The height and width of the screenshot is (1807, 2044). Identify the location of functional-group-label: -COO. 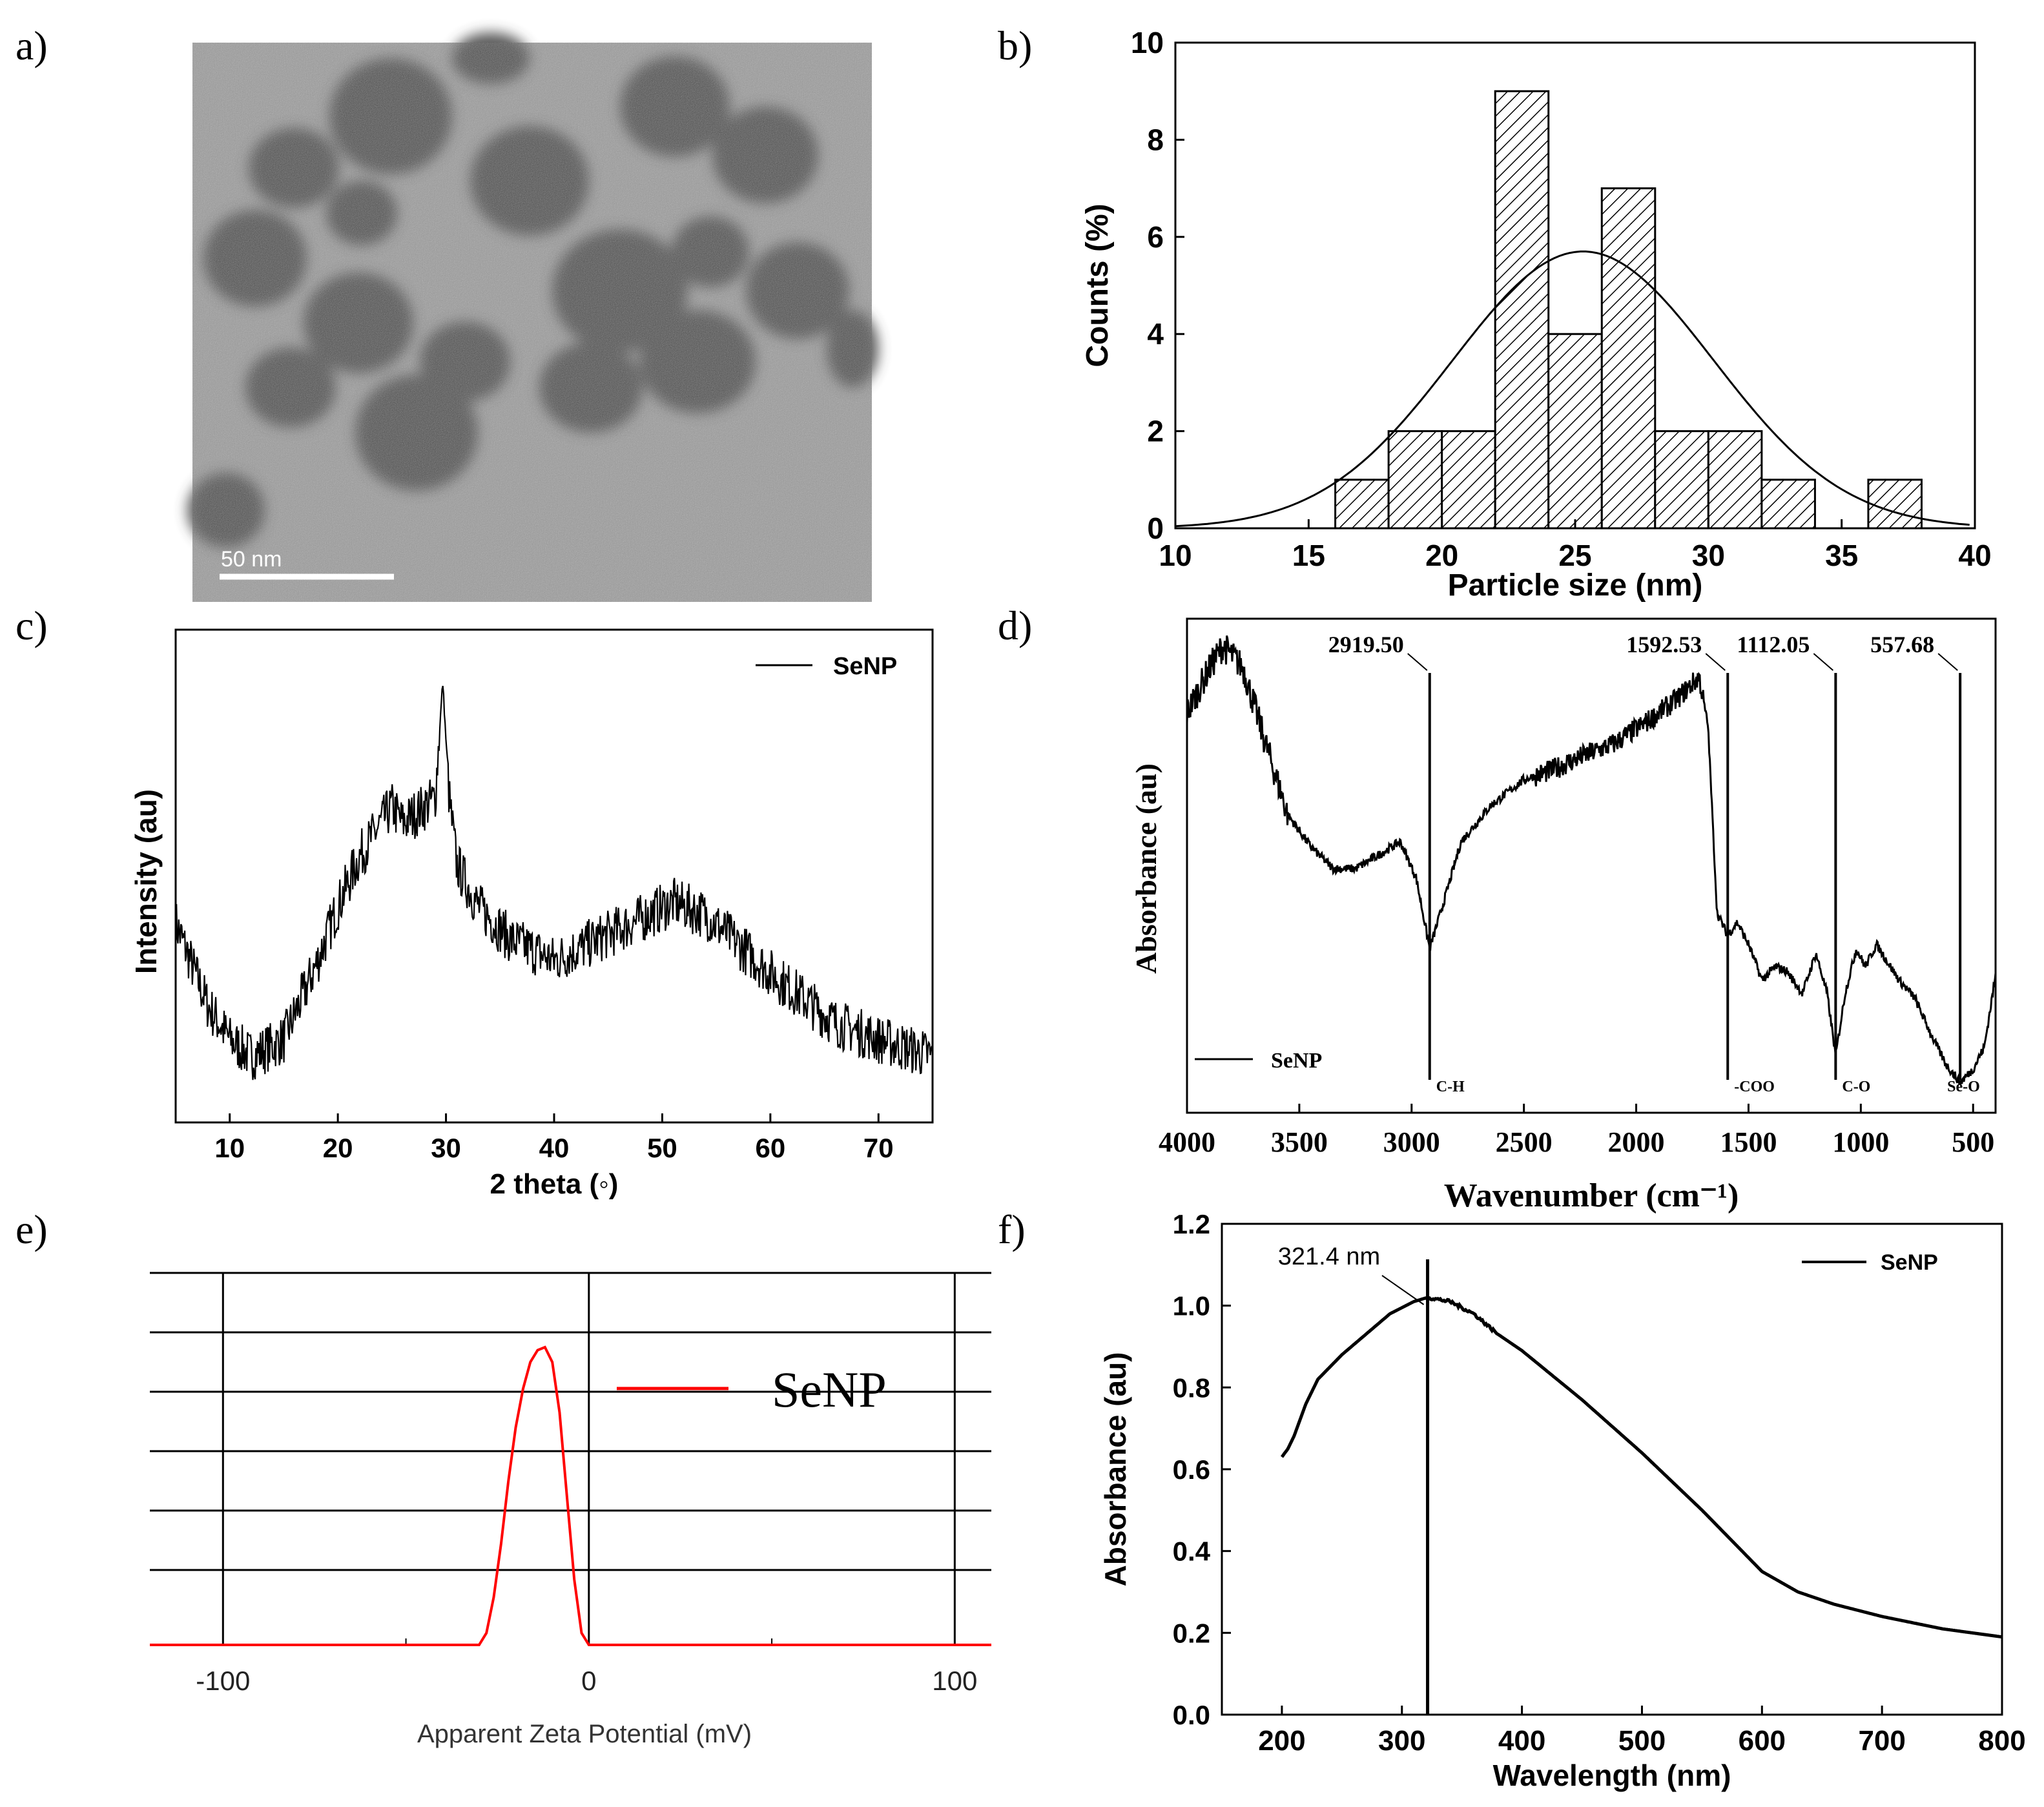
(1754, 1087).